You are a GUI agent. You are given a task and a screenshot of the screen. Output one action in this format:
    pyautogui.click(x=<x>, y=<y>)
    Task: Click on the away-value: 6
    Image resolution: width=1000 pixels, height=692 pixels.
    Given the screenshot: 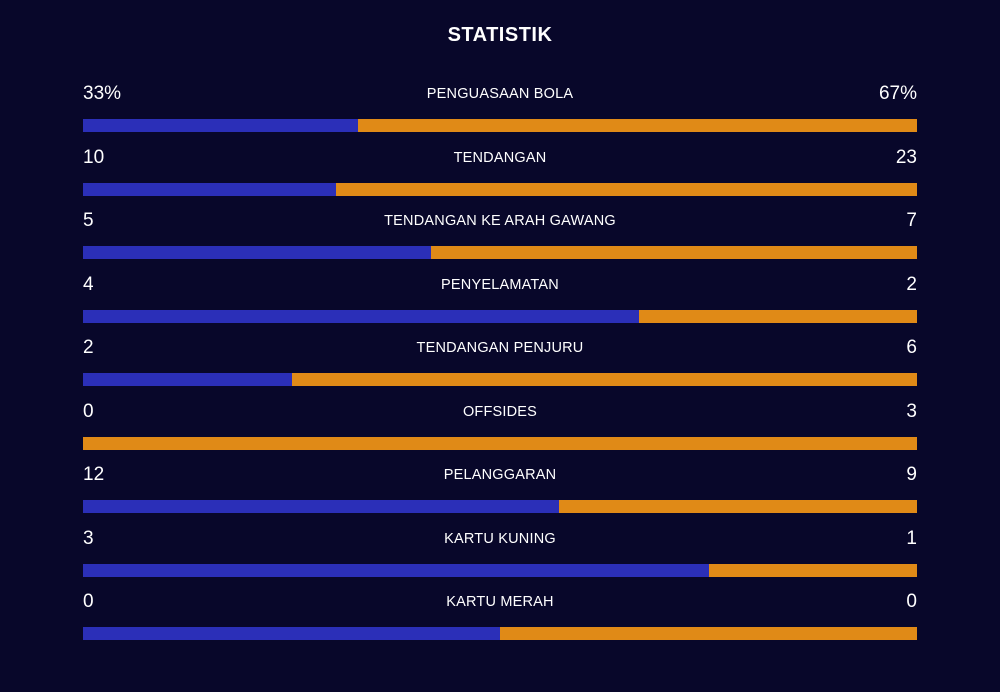 What is the action you would take?
    pyautogui.click(x=911, y=347)
    